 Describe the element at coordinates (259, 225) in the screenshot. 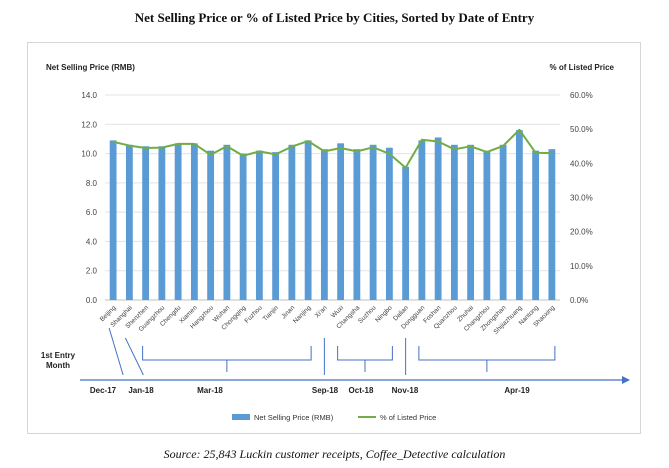

I see `bar-fuzhou` at that location.